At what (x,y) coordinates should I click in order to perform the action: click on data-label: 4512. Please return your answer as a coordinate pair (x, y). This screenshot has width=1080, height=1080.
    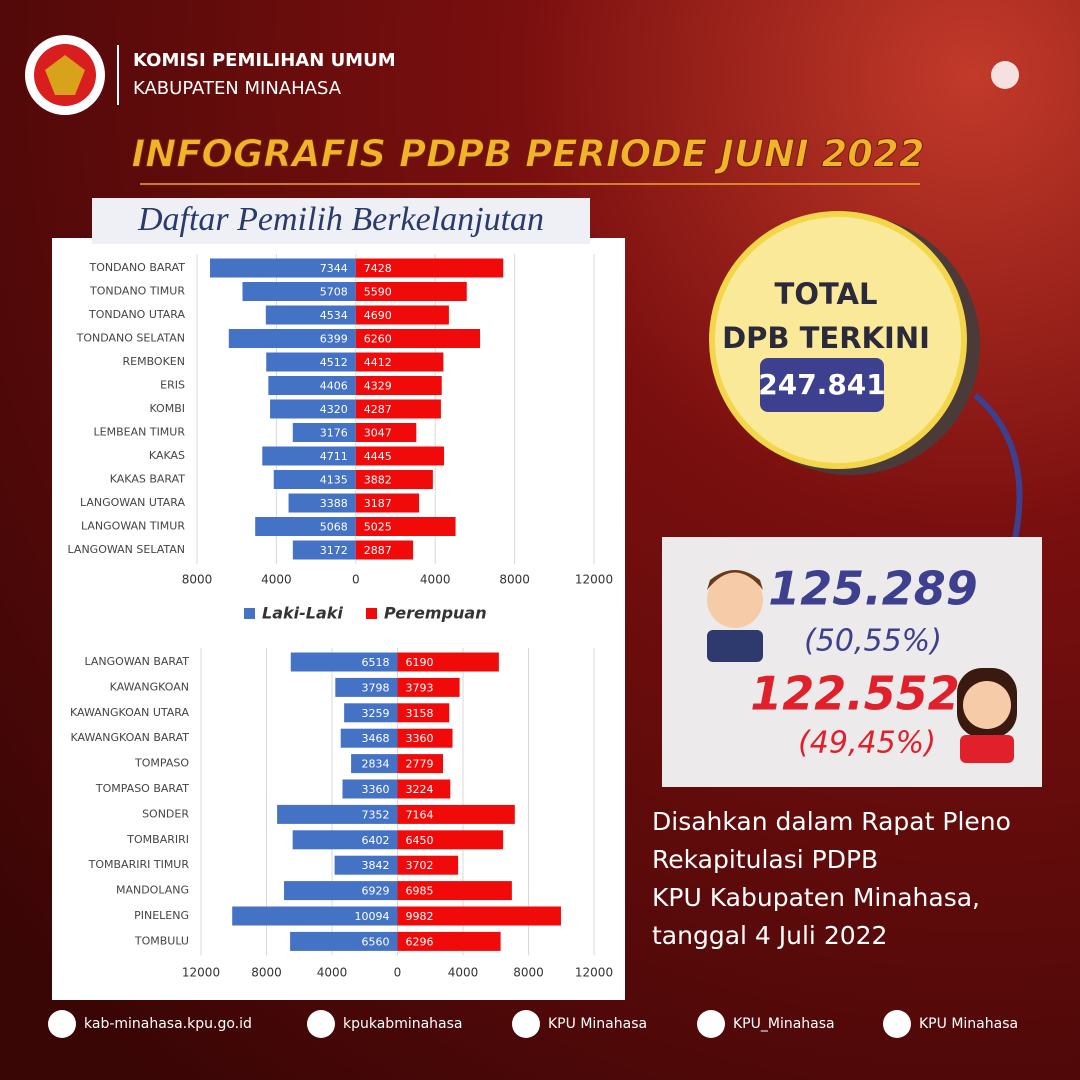
    Looking at the image, I should click on (334, 362).